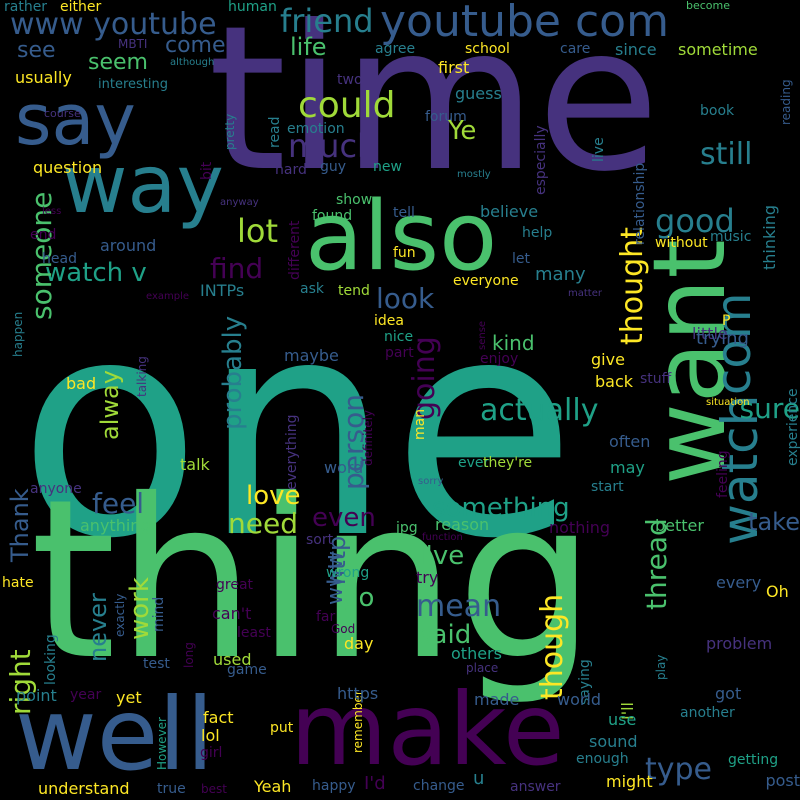  Describe the element at coordinates (482, 668) in the screenshot. I see `cloud-word: place` at that location.